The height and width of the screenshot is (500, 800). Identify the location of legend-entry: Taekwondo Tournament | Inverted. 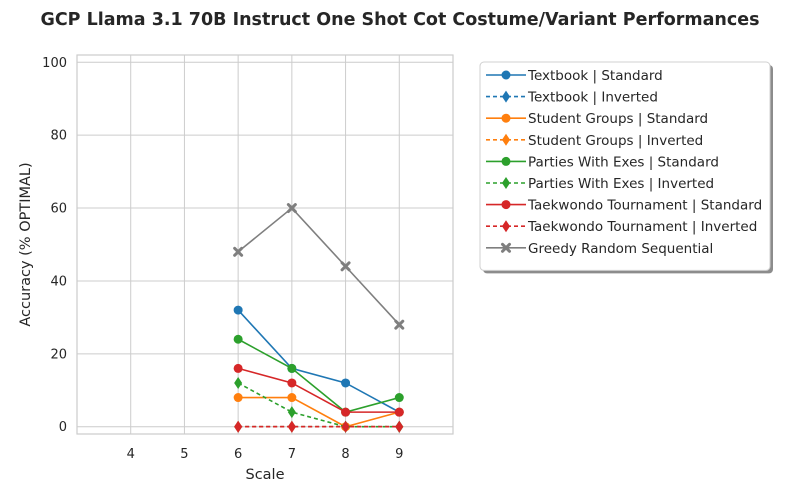
(621, 227).